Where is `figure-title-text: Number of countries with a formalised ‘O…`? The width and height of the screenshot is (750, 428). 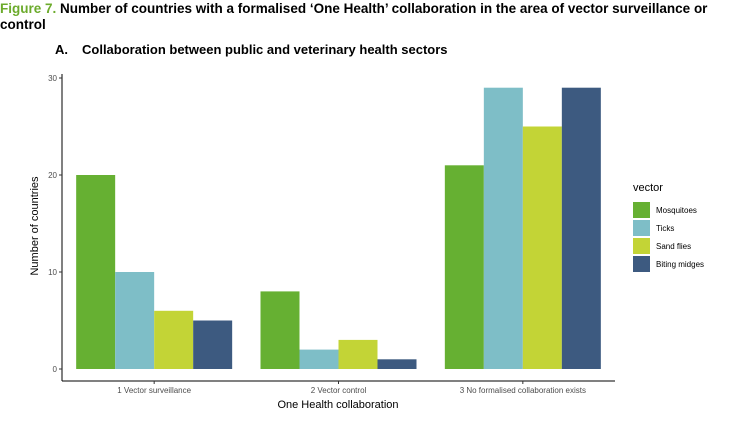 figure-title-text: Number of countries with a formalised ‘O… is located at coordinates (354, 16).